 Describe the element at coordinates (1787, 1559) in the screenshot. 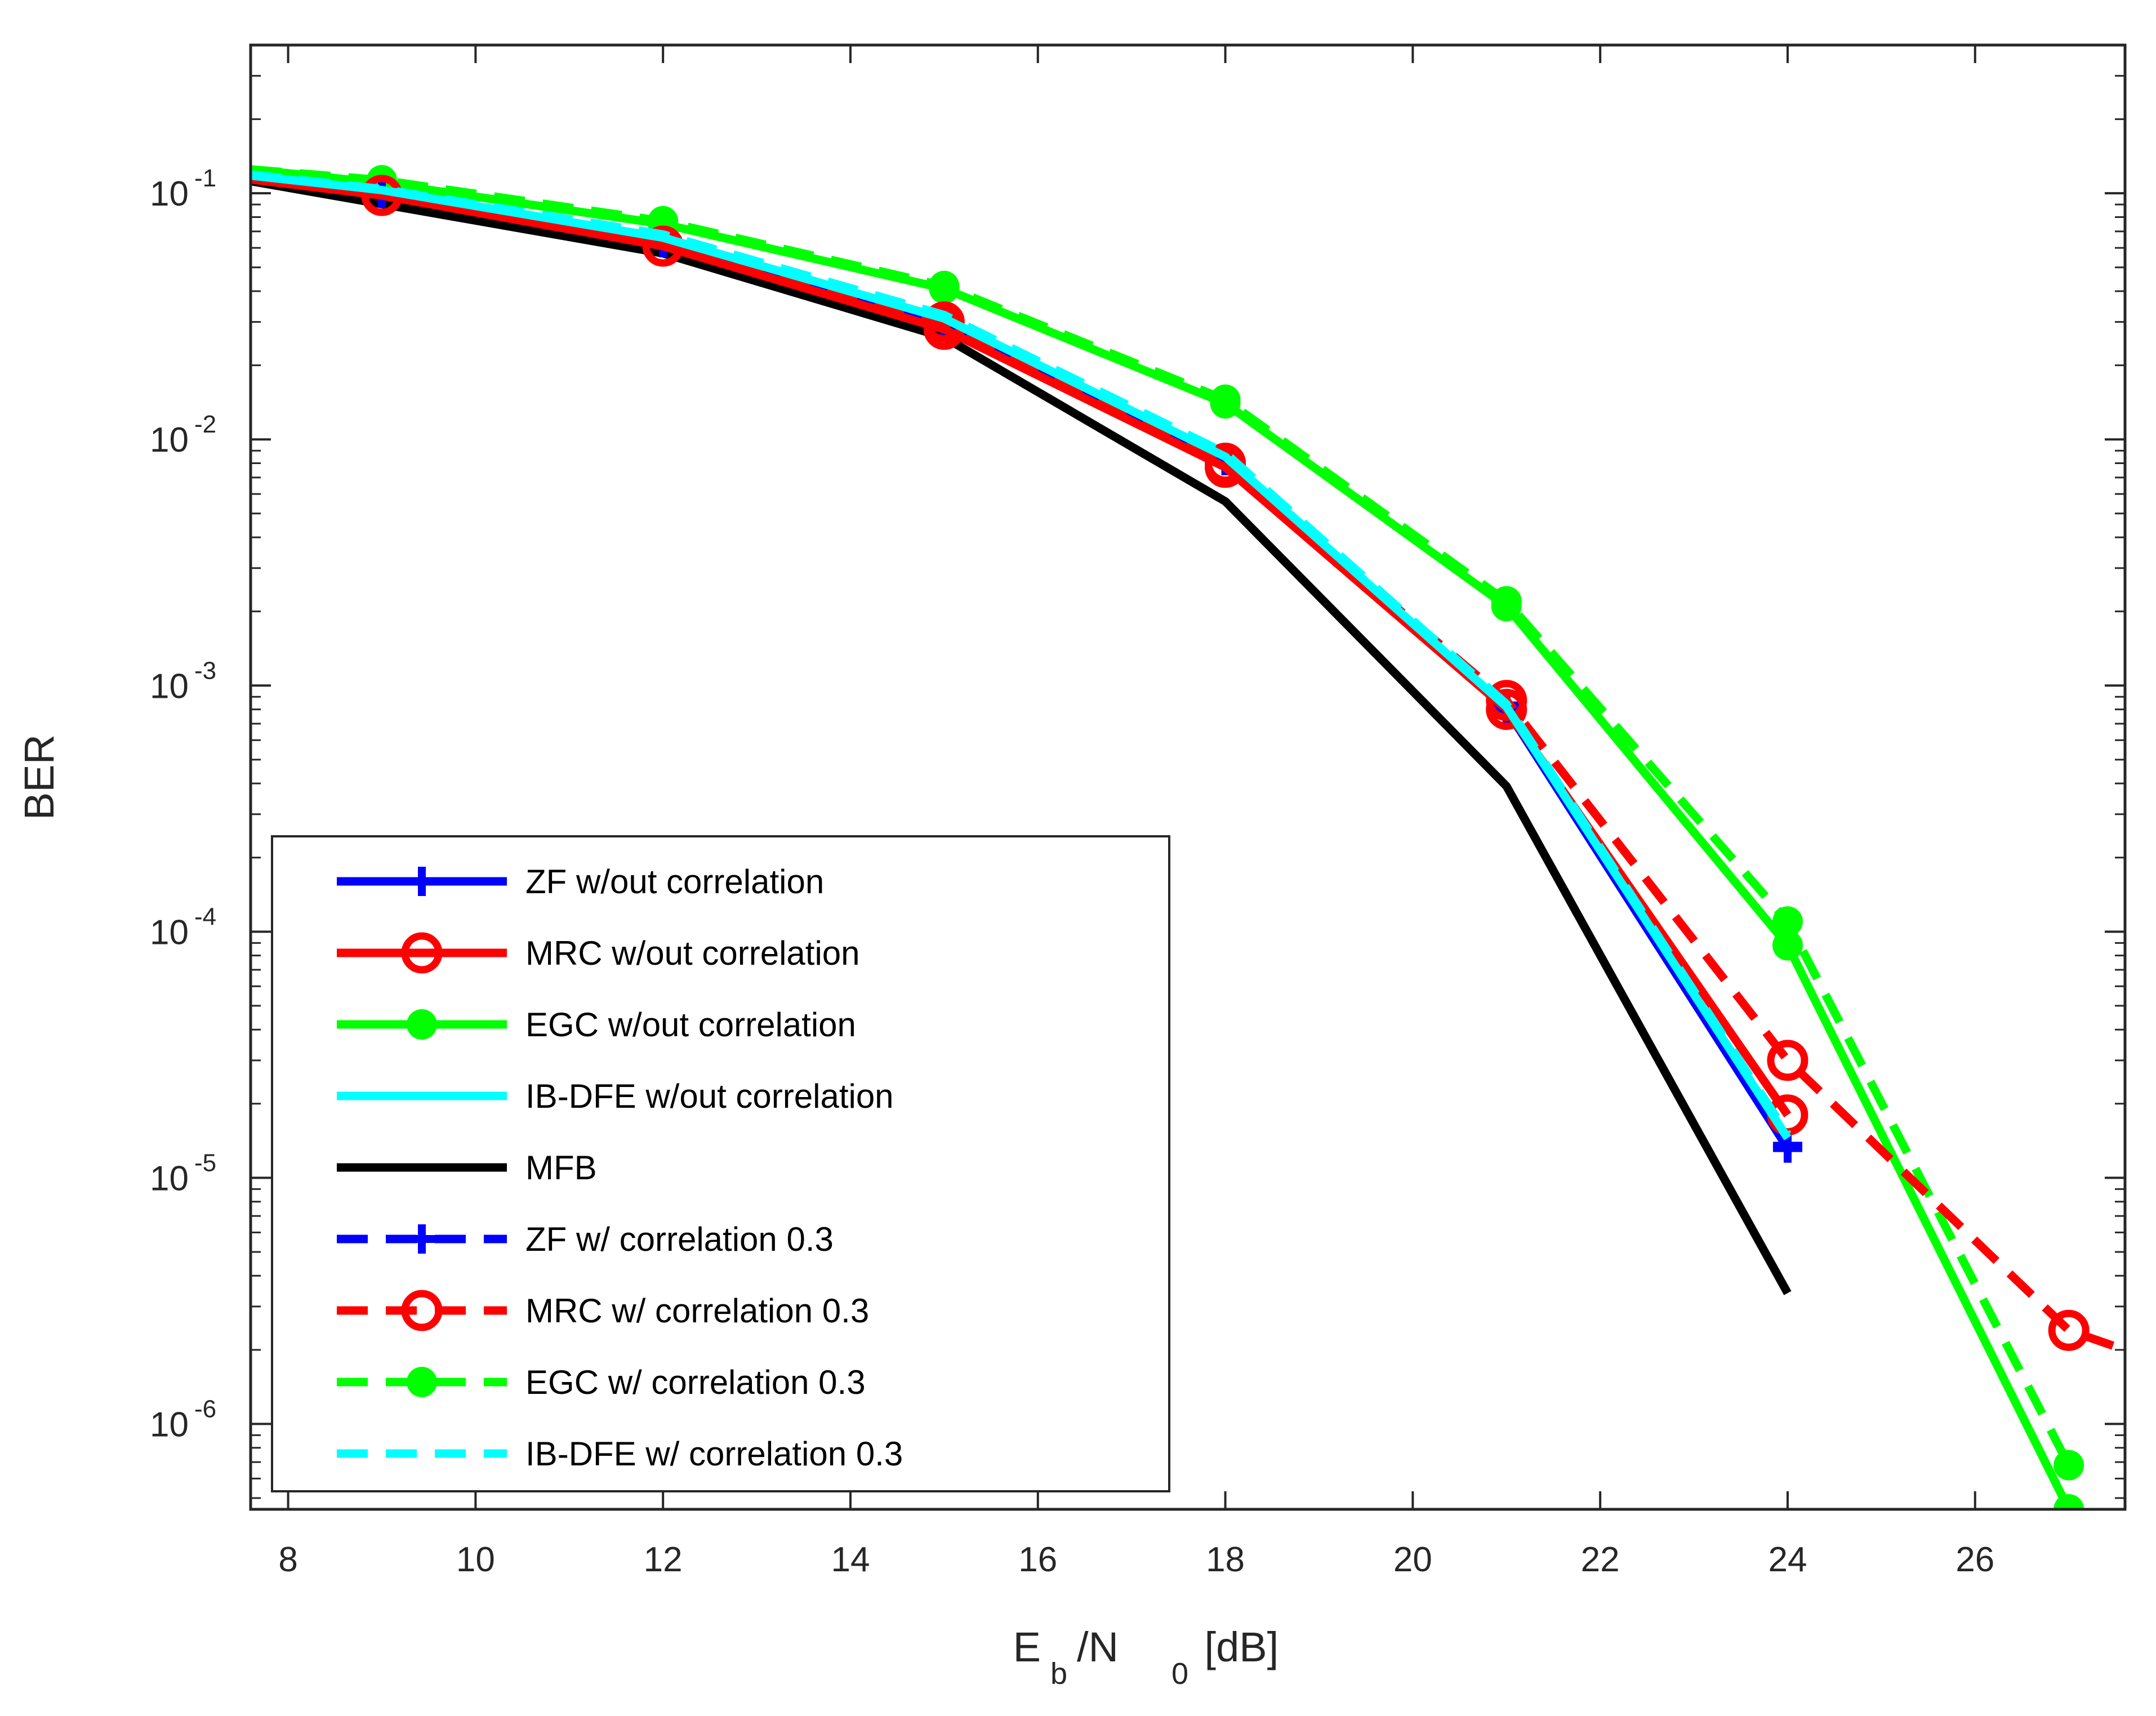

I see `x-tick-label: 24` at that location.